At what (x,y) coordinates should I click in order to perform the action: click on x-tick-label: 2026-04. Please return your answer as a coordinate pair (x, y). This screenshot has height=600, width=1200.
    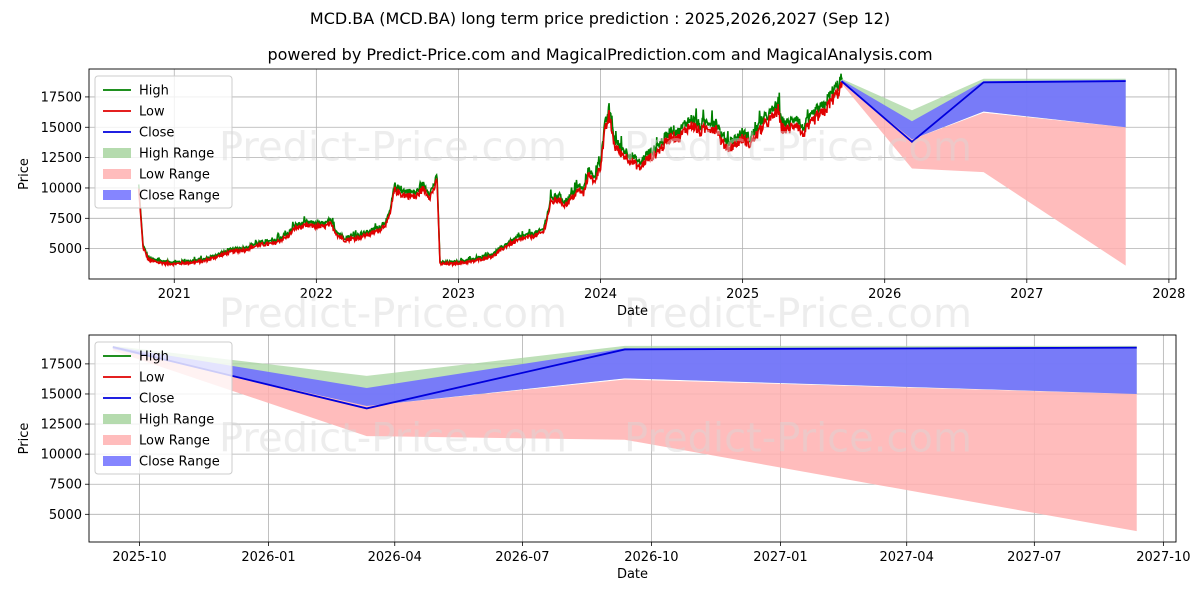
    Looking at the image, I should click on (395, 557).